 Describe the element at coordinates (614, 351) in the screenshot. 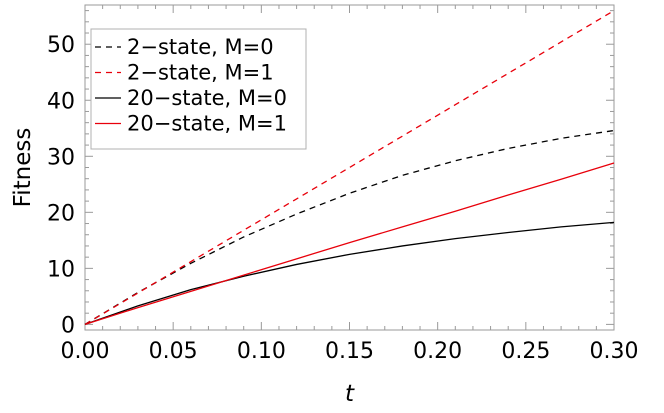

I see `x-tick-label: 0.30` at that location.